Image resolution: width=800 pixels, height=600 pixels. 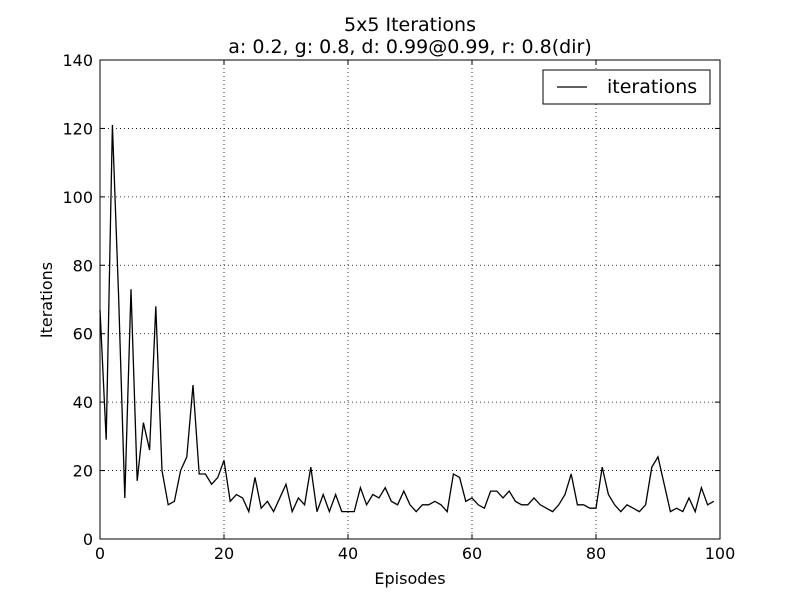 What do you see at coordinates (596, 553) in the screenshot?
I see `x-tick-label: 80` at bounding box center [596, 553].